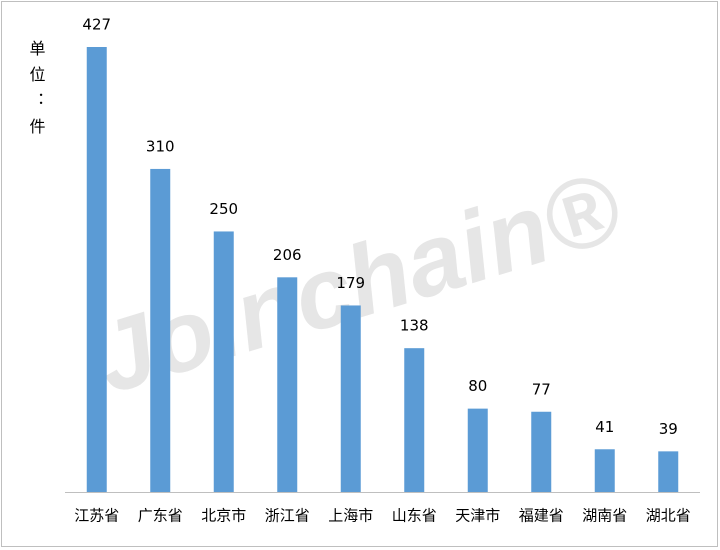 The image size is (720, 550). What do you see at coordinates (287, 255) in the screenshot?
I see `data-label: 206` at bounding box center [287, 255].